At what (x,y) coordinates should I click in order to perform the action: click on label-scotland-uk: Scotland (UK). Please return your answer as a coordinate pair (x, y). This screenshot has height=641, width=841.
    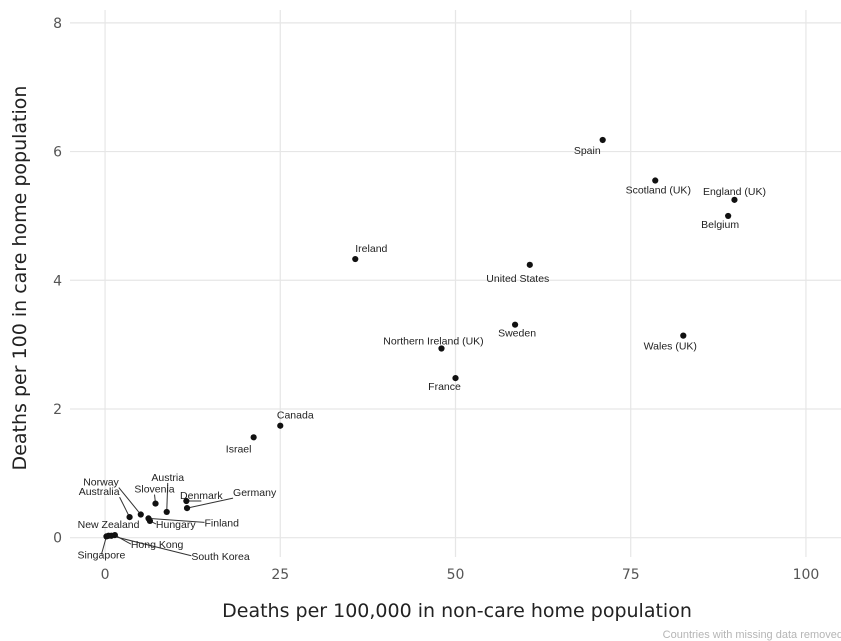
    Looking at the image, I should click on (658, 191).